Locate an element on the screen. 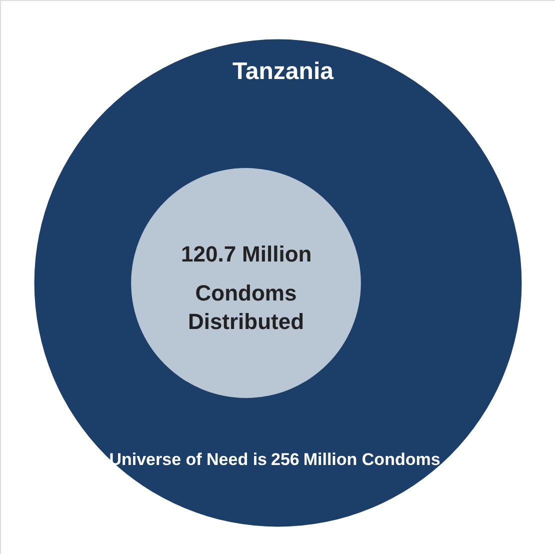  data-label: 256 is located at coordinates (285, 459).